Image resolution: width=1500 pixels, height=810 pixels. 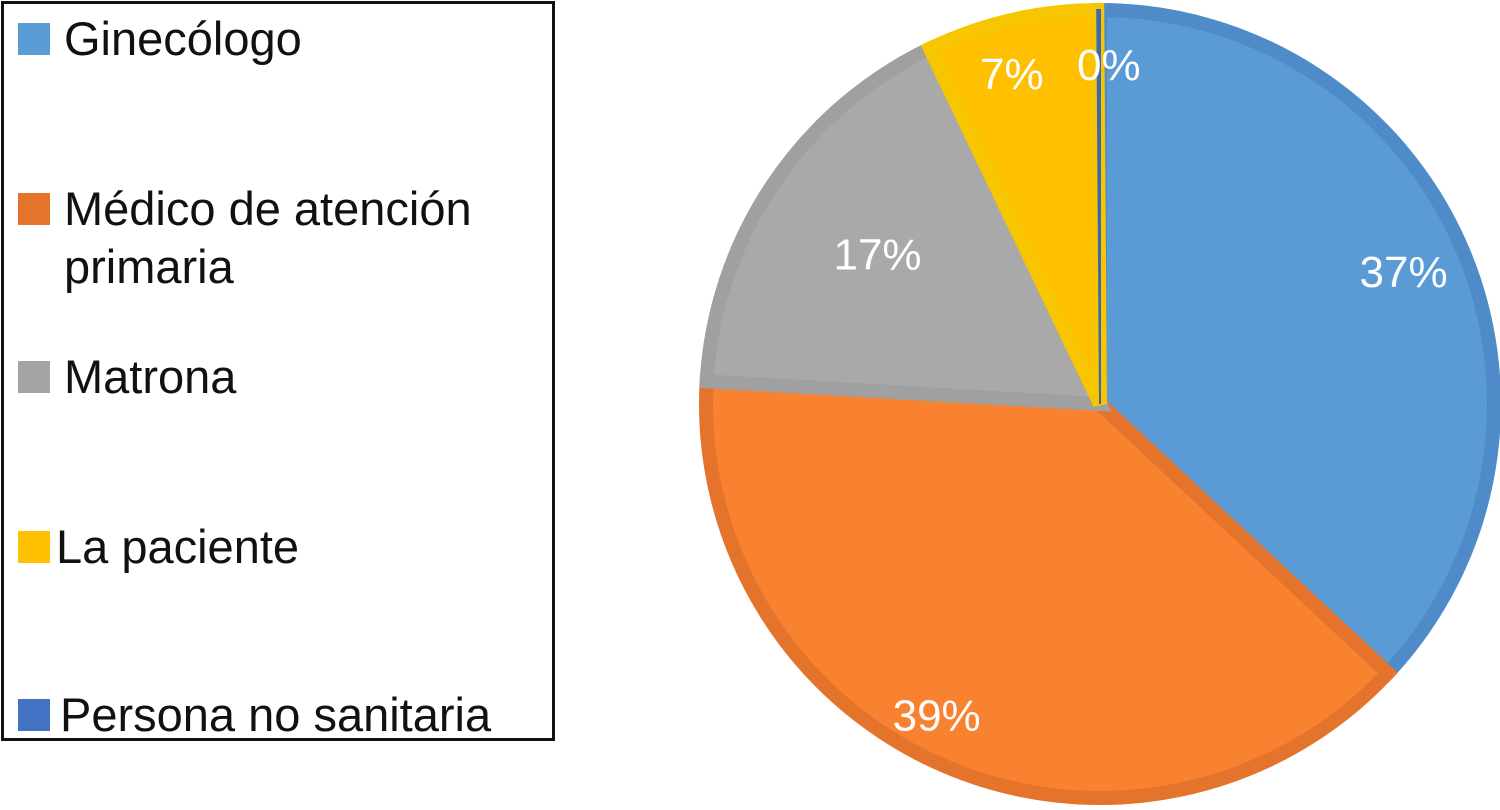 I want to click on legend-item-ginecologo: Ginecólogo, so click(x=281, y=39).